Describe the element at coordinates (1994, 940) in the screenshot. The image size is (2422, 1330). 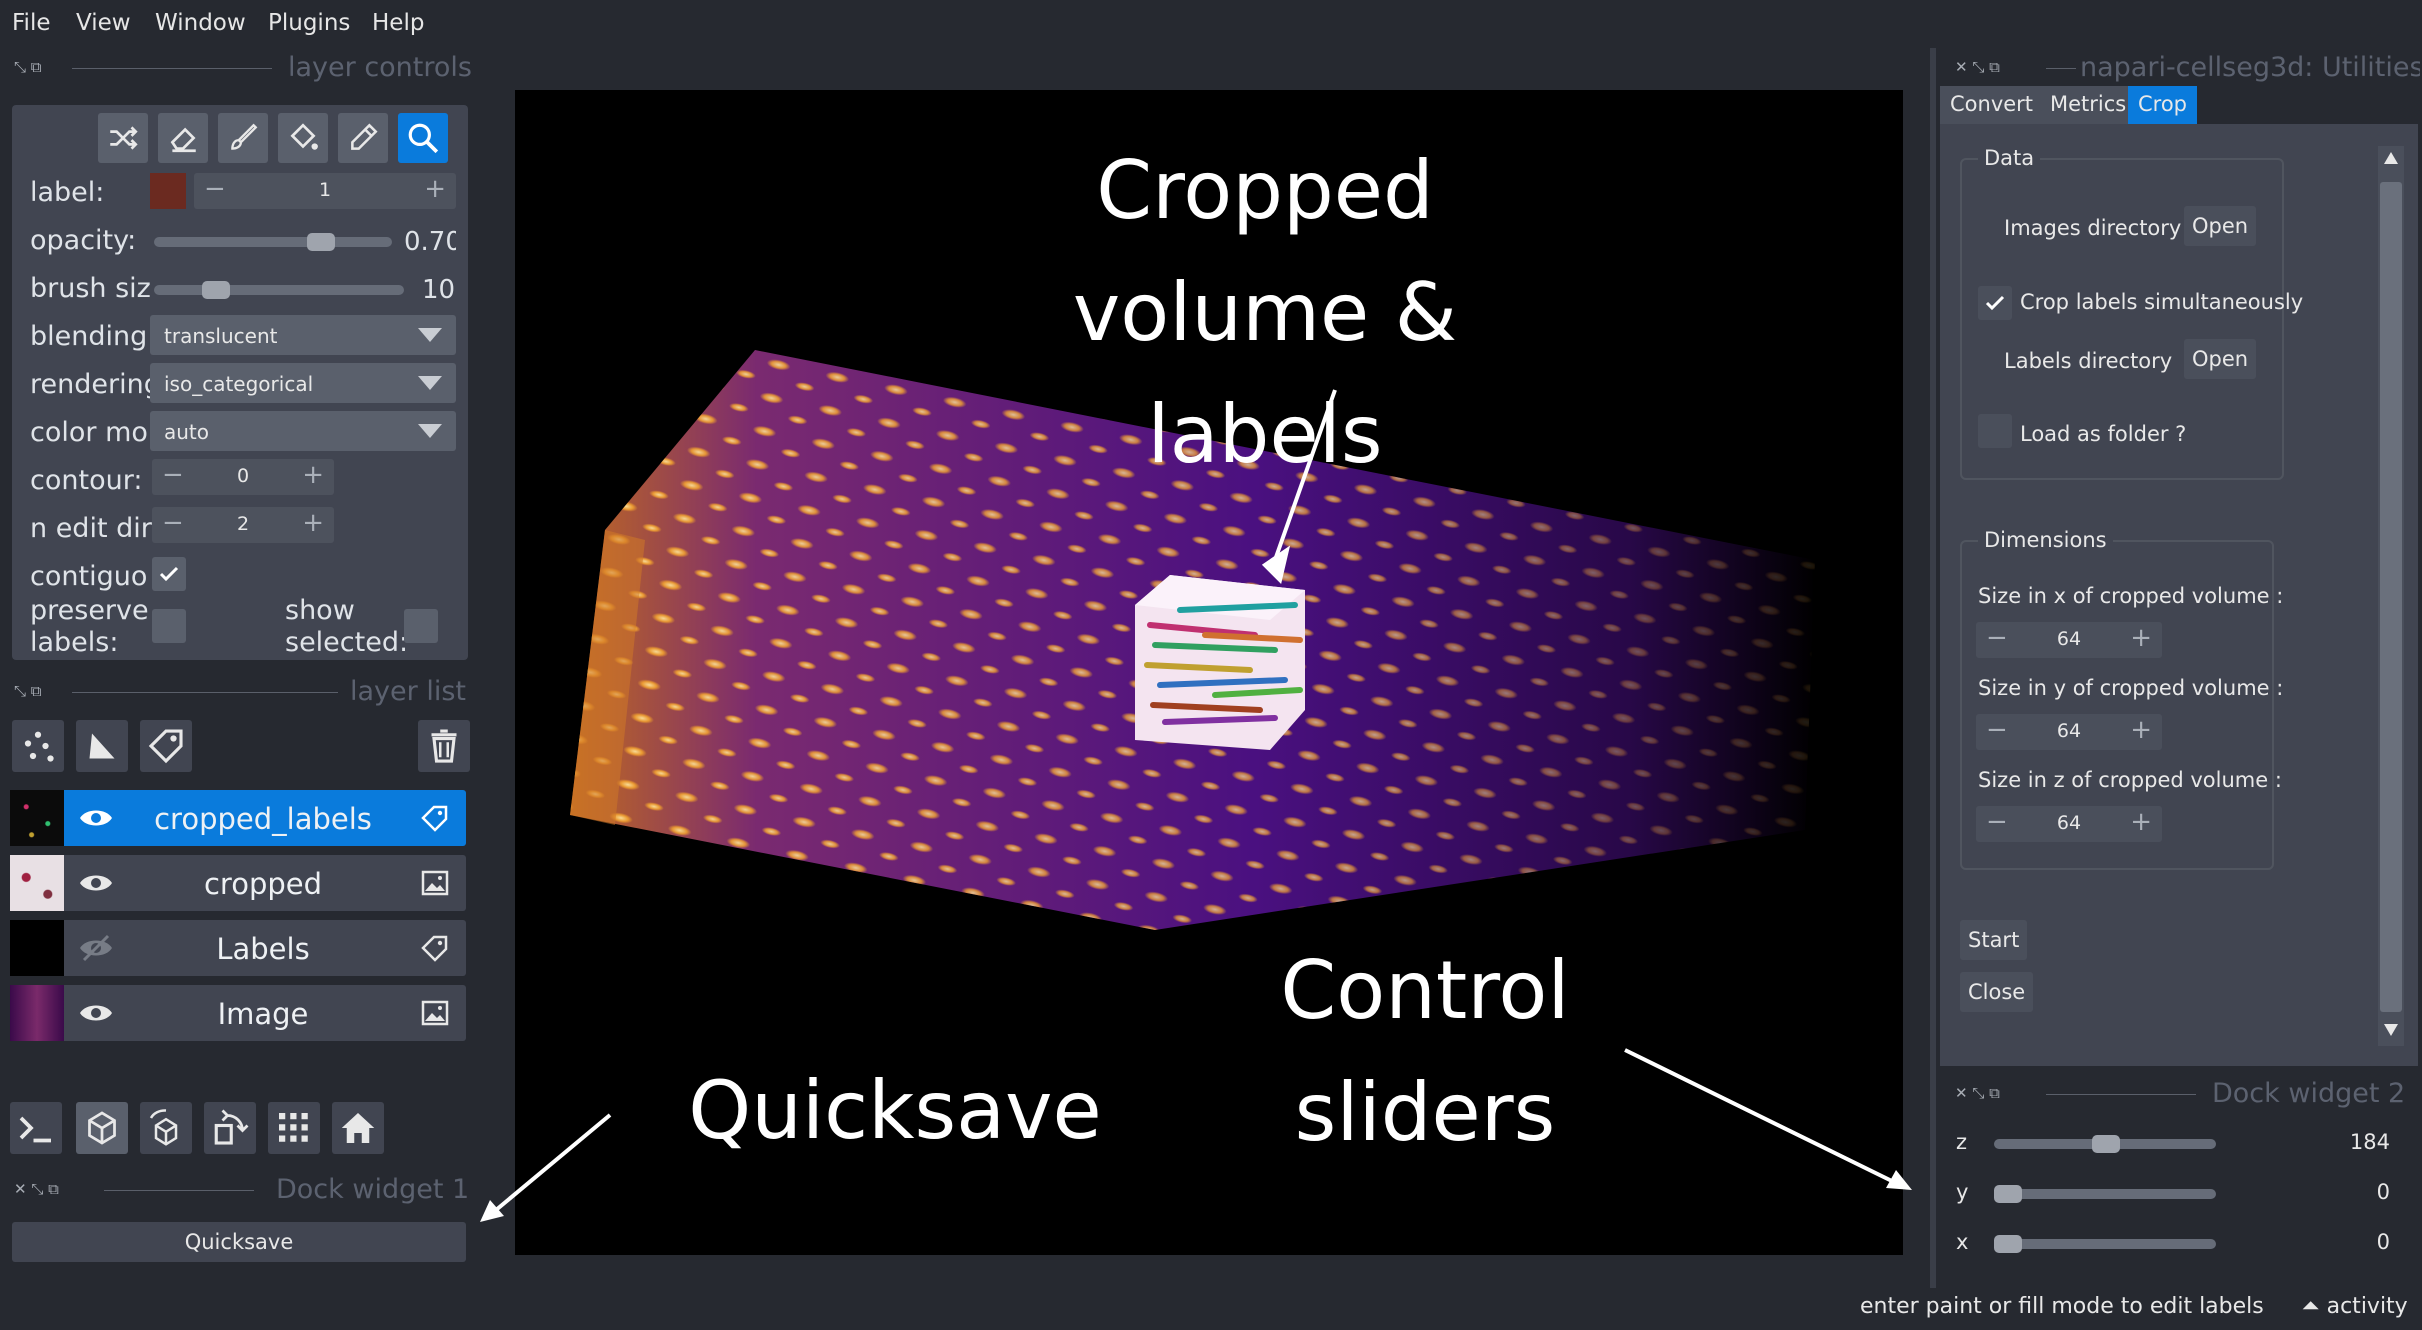
I see `start-button: Start` at that location.